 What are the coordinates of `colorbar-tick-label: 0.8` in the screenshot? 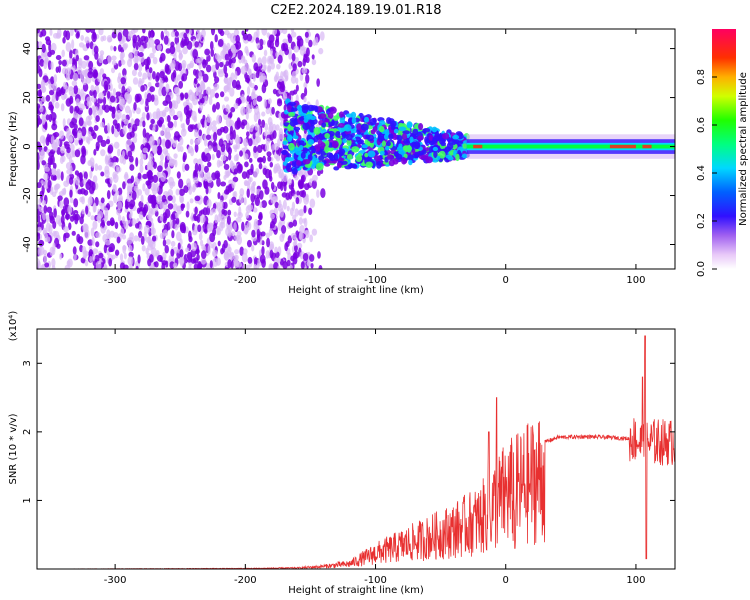 It's located at (701, 77).